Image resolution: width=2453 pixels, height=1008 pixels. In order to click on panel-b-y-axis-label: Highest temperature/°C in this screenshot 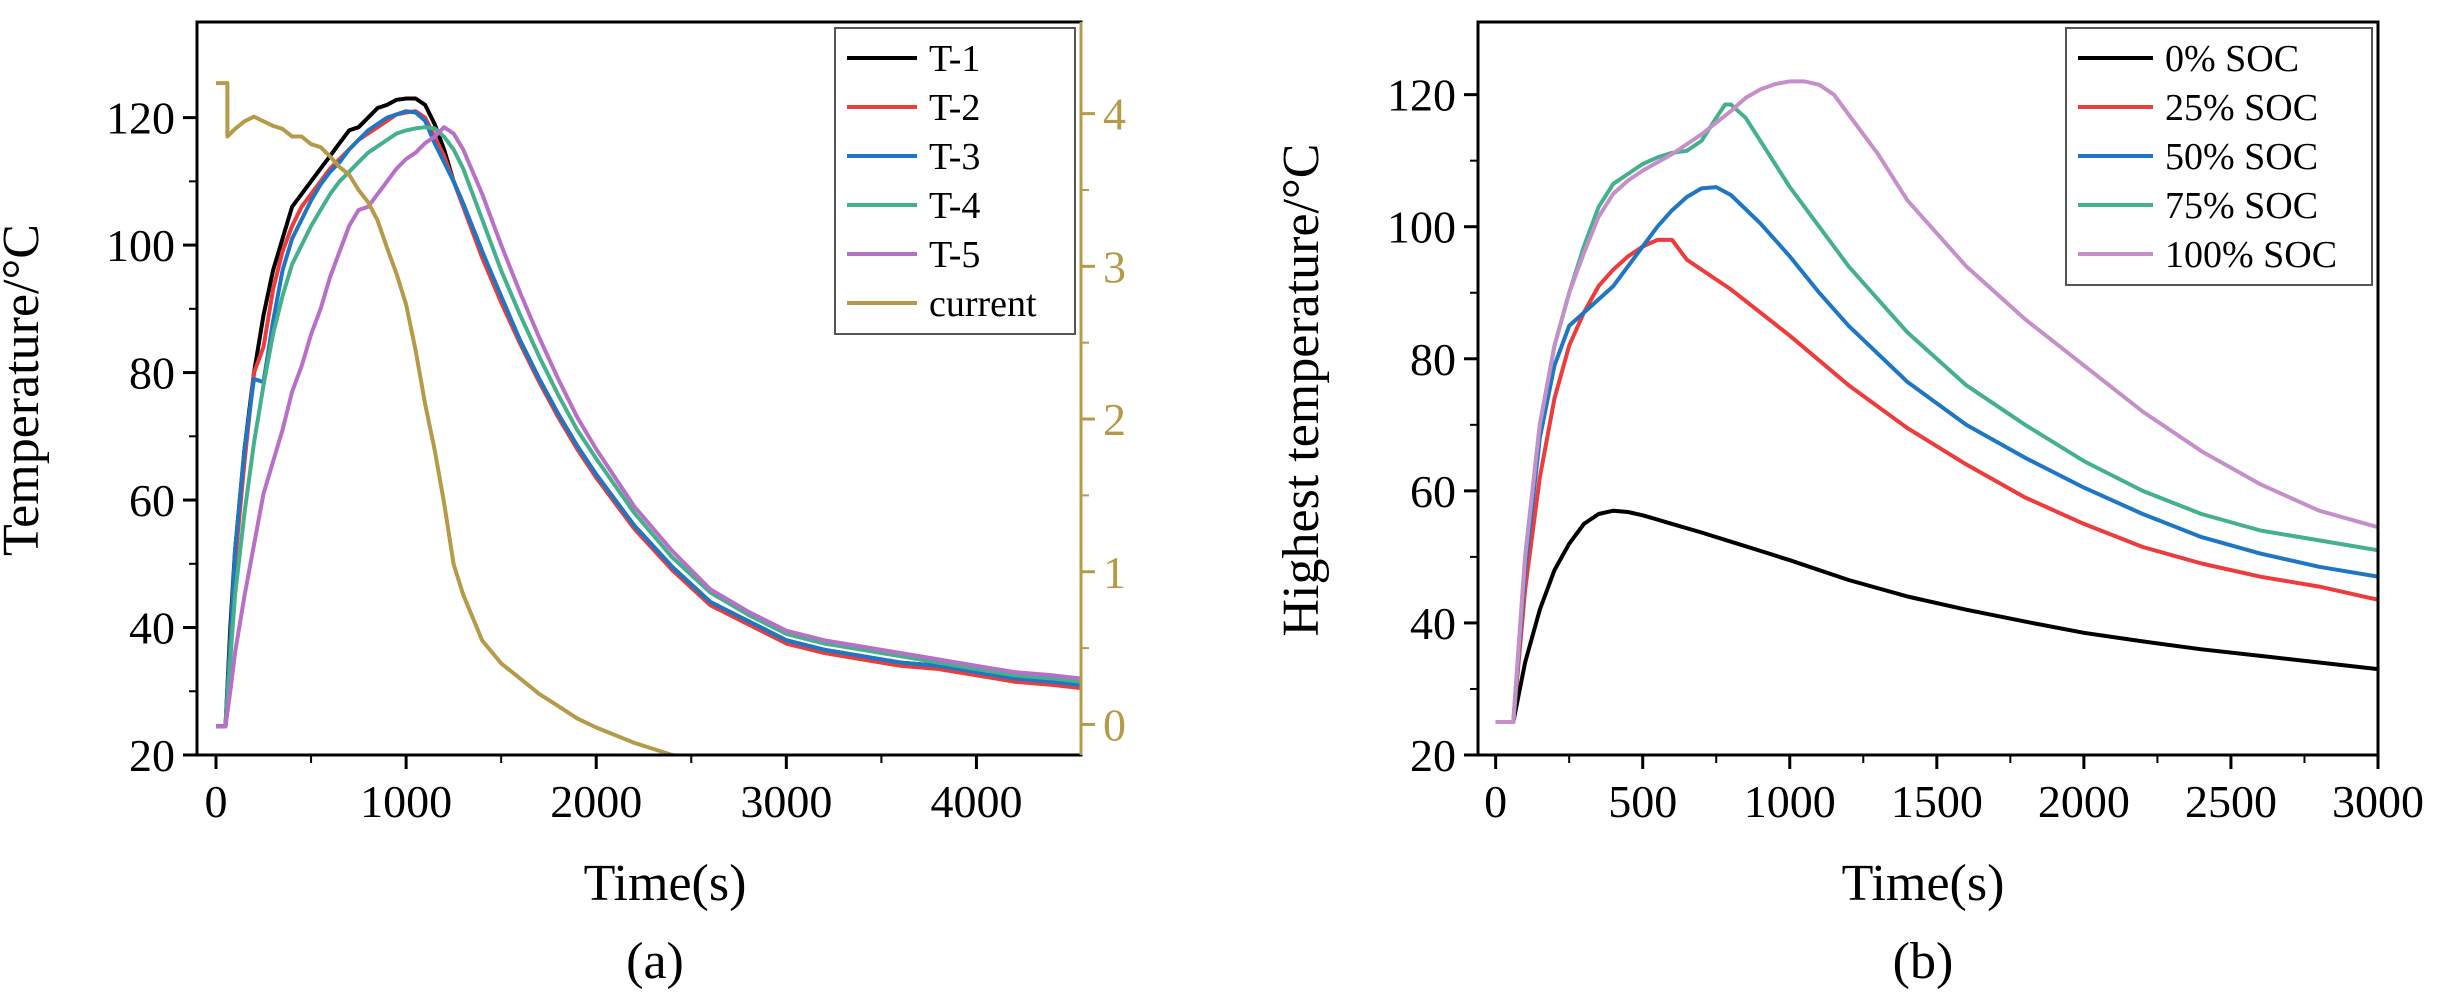, I will do `click(1301, 390)`.